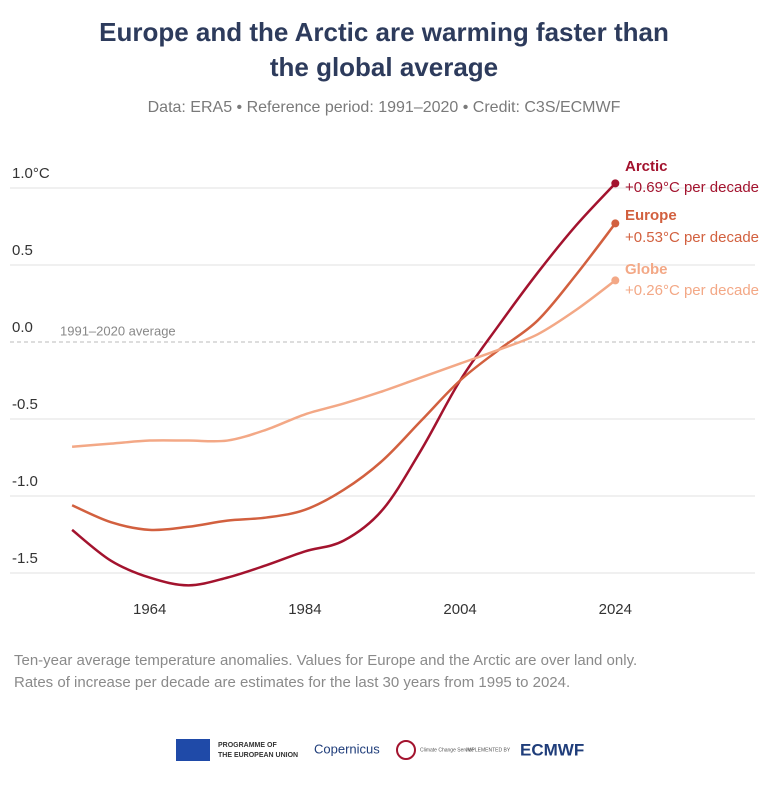 Image resolution: width=768 pixels, height=795 pixels. I want to click on y-tick-label: -1.0, so click(25, 481).